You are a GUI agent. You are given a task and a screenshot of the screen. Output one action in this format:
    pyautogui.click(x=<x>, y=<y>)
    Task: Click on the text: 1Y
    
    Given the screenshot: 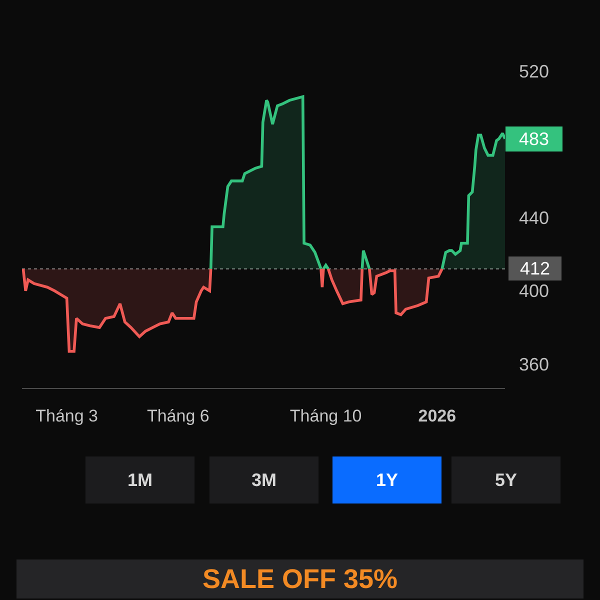 What is the action you would take?
    pyautogui.click(x=387, y=480)
    